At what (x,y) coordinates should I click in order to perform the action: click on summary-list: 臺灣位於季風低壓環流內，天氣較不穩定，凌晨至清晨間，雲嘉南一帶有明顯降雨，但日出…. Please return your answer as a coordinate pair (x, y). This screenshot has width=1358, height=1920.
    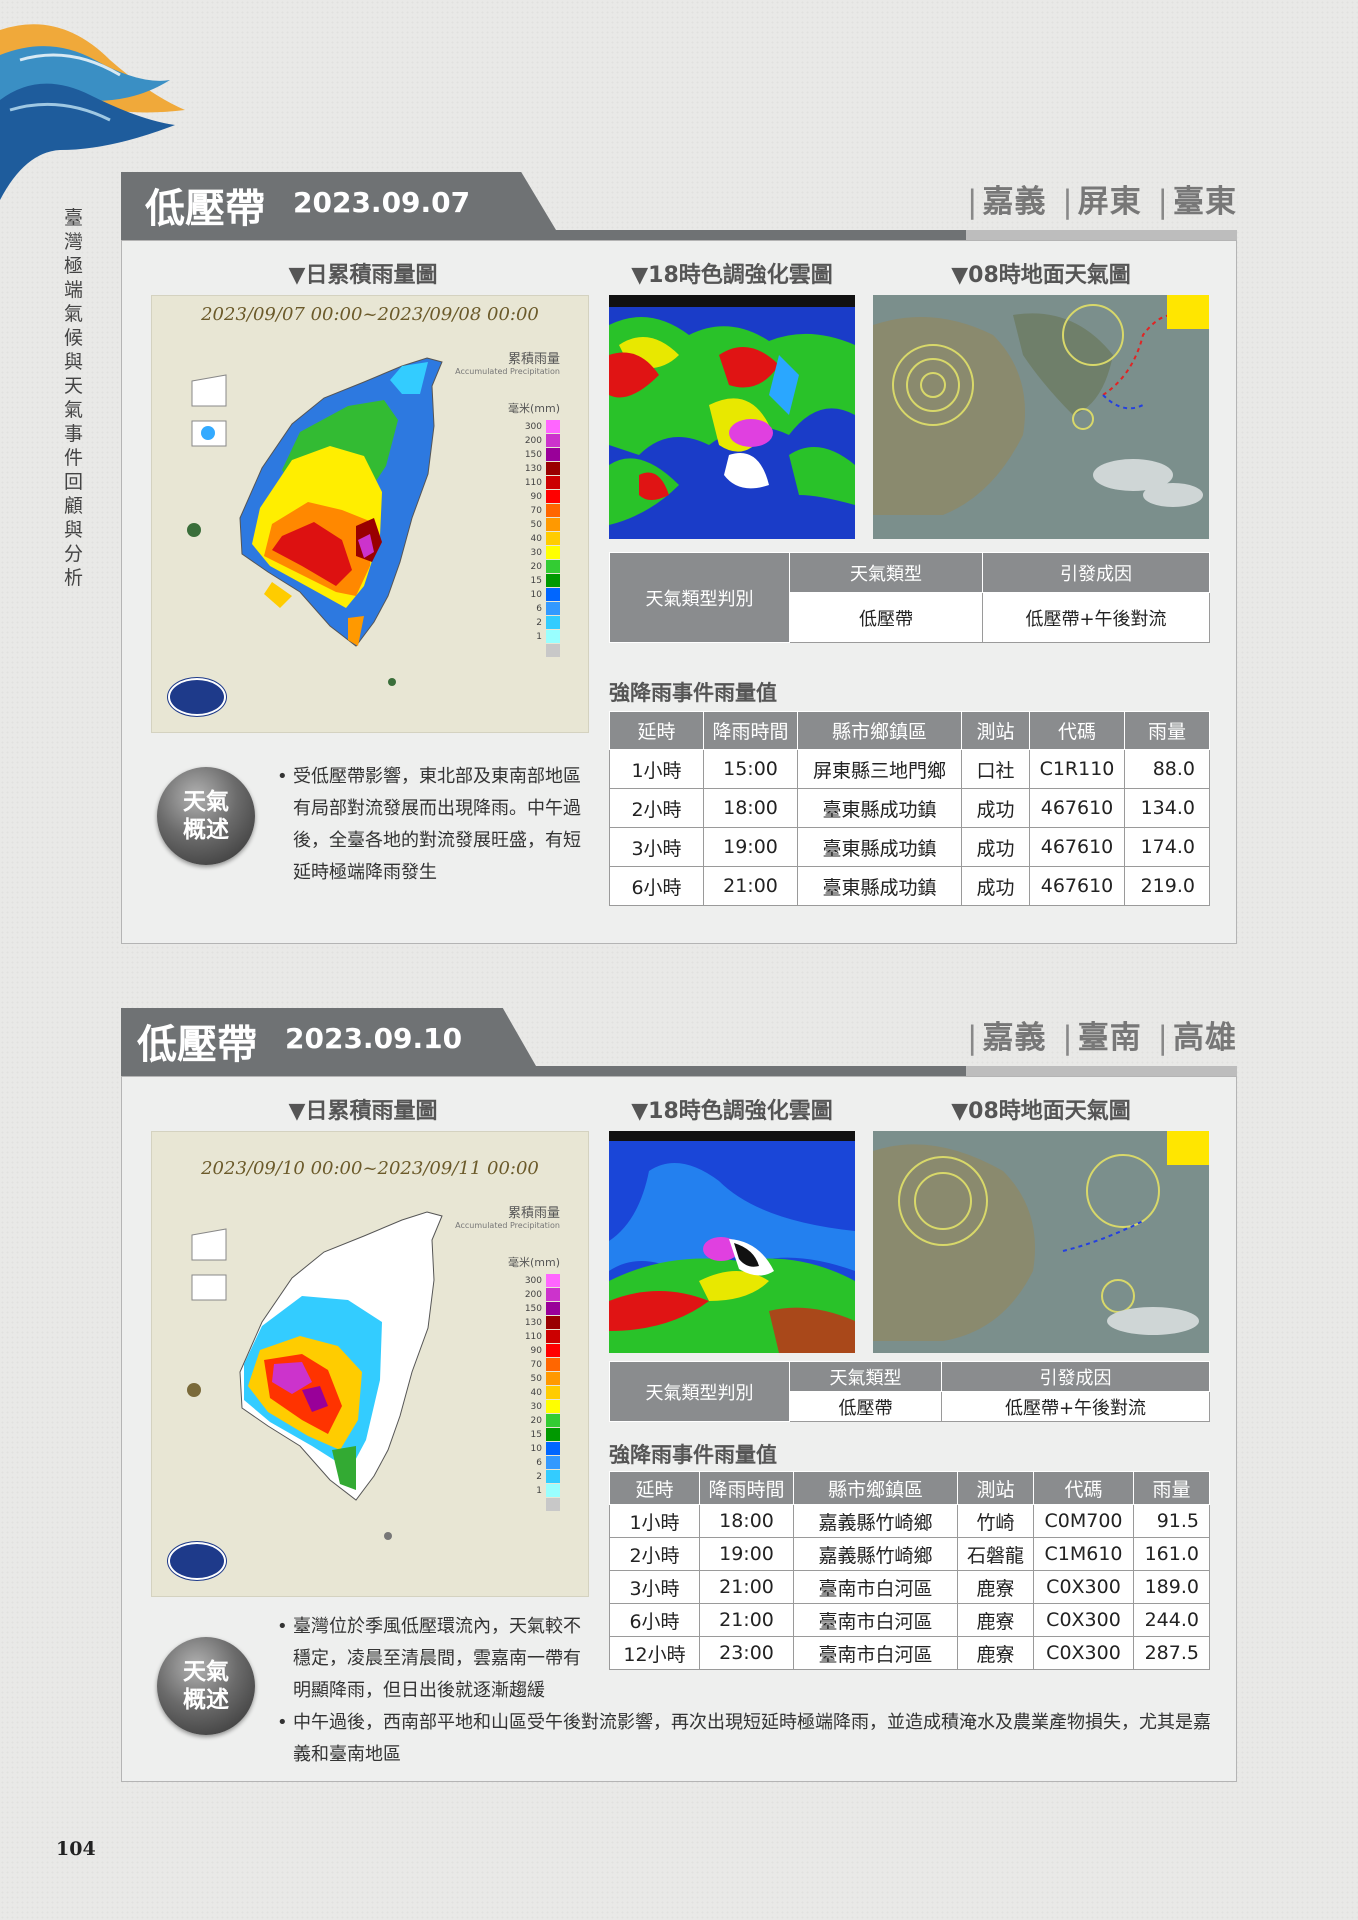
    Looking at the image, I should click on (744, 1691).